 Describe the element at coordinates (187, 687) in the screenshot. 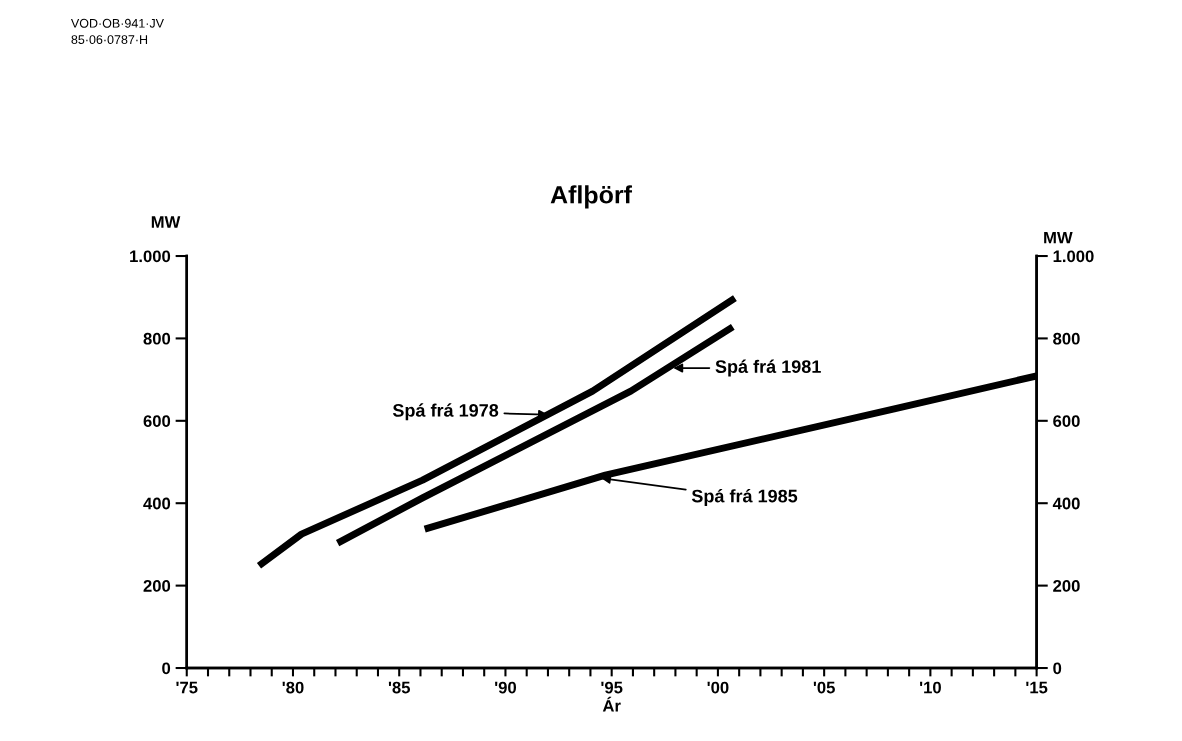

I see `x-tick-label: '75` at that location.